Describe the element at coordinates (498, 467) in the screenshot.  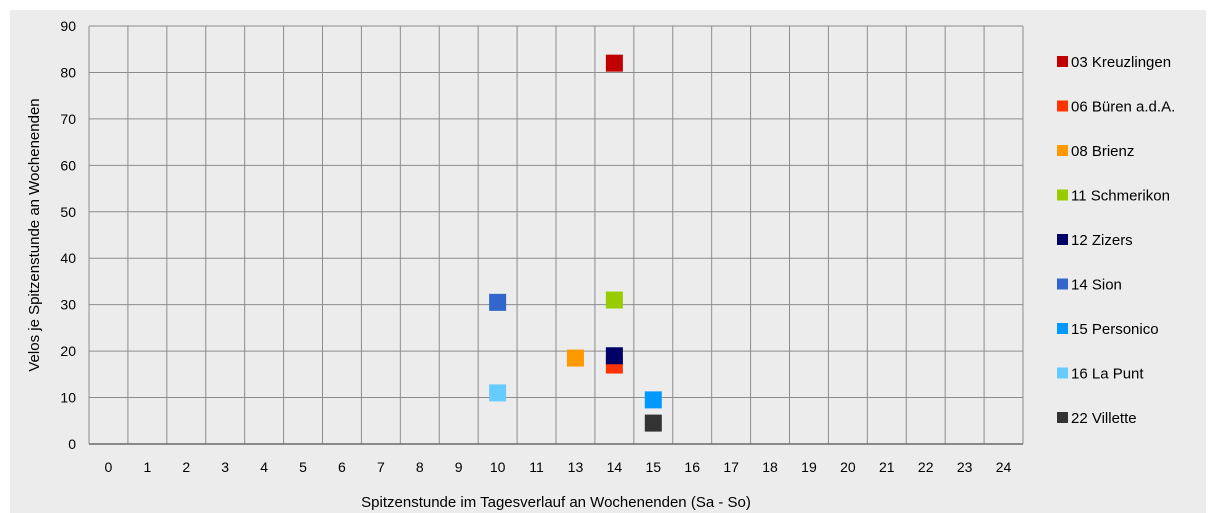
I see `x-tick-label: 10` at that location.